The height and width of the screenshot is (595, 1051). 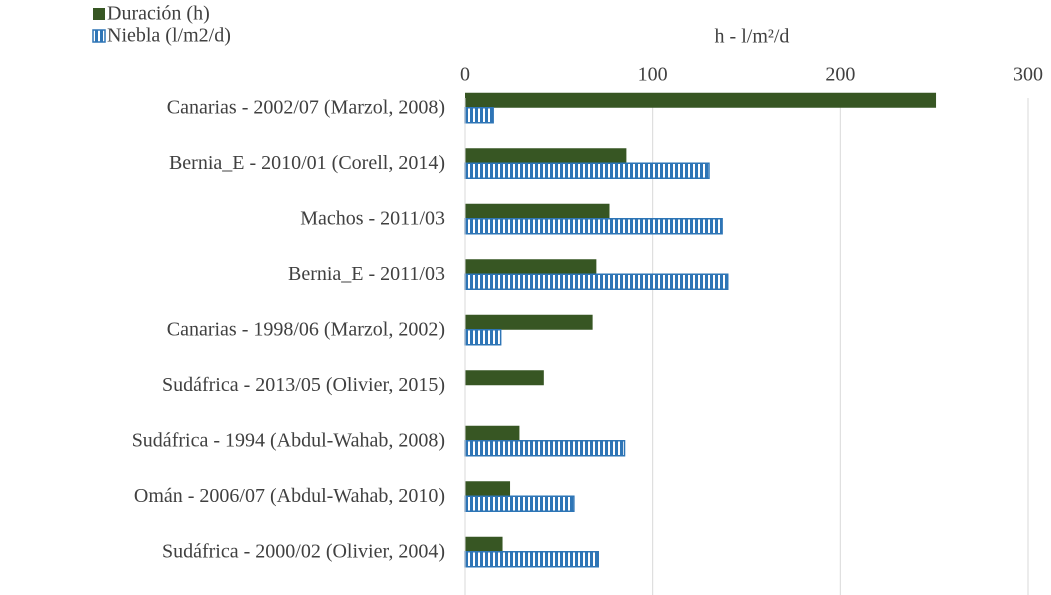 I want to click on y-tick-label: Canarias - 1998/06 (Marzol, 2002), so click(x=306, y=329).